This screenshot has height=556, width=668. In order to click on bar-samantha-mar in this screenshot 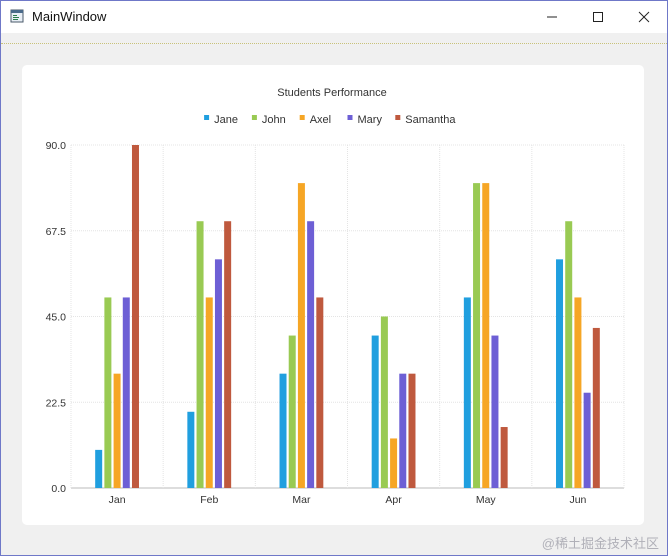, I will do `click(320, 392)`.